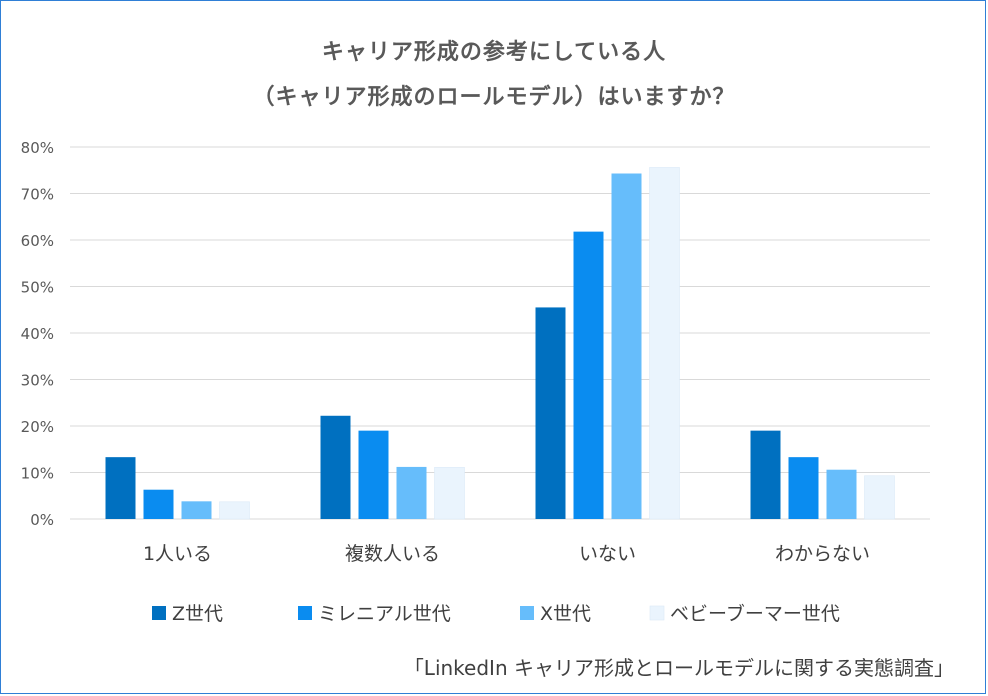 This screenshot has height=696, width=988. What do you see at coordinates (37, 381) in the screenshot?
I see `y-tick-label: 30%` at bounding box center [37, 381].